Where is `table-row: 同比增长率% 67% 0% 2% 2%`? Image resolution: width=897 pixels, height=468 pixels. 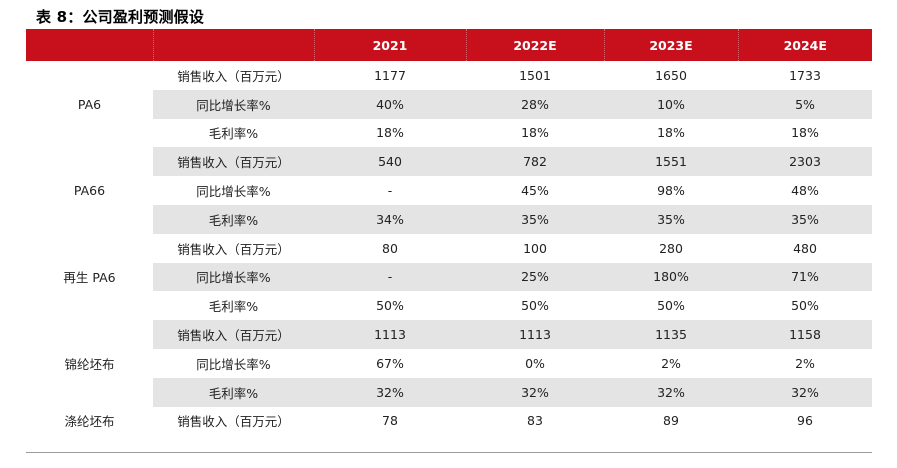 table-row: 同比增长率% 67% 0% 2% 2% is located at coordinates (449, 363).